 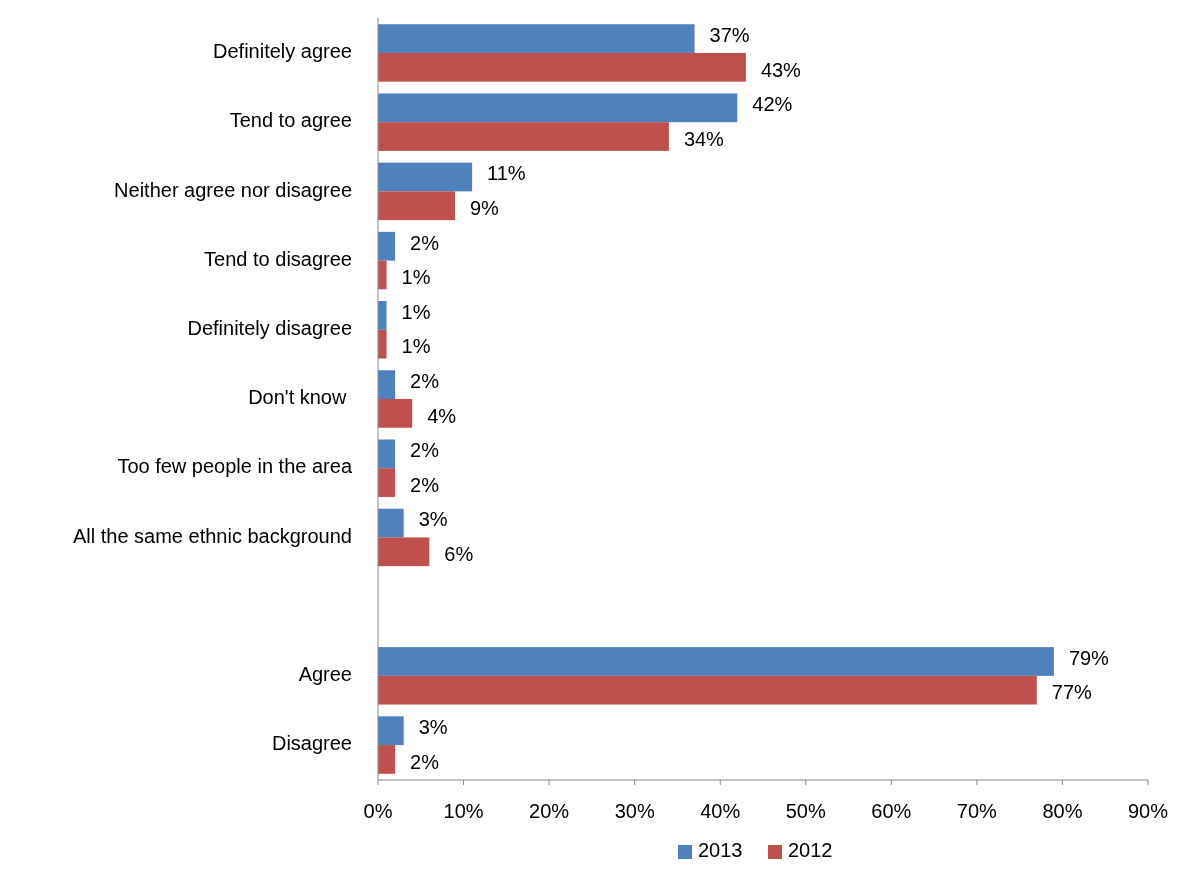 I want to click on x-tick-label: 60%, so click(x=891, y=811).